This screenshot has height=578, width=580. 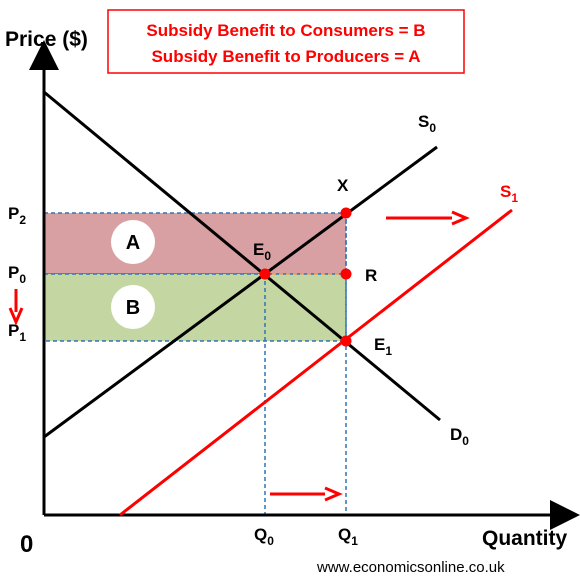 I want to click on area-b-consumer-benefit, so click(x=195, y=307).